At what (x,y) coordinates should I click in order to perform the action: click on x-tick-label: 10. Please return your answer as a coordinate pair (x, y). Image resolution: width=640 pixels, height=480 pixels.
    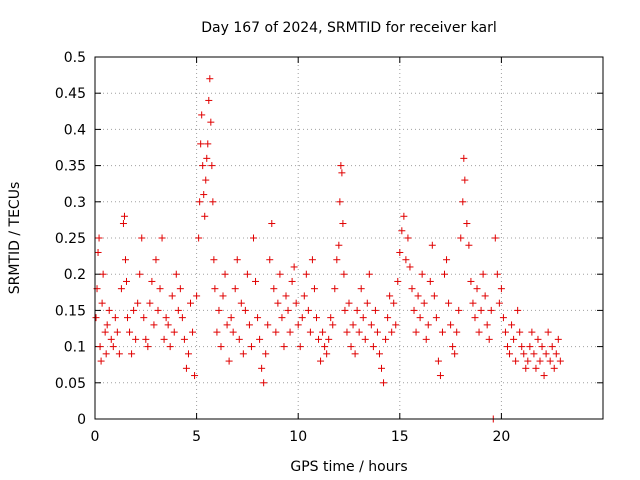
    Looking at the image, I should click on (298, 437).